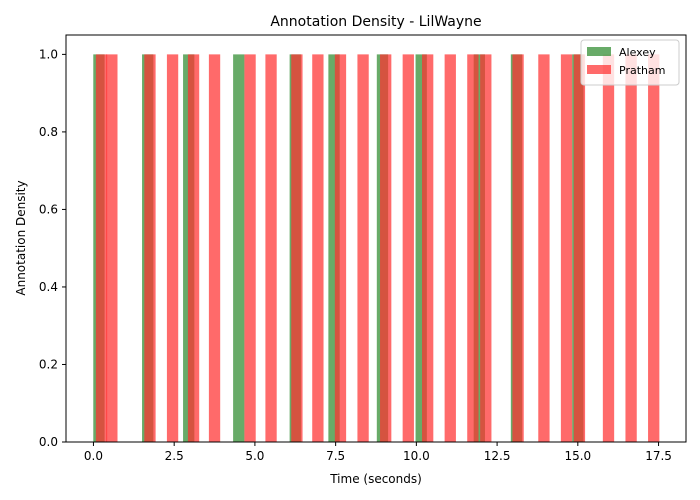 The height and width of the screenshot is (500, 700). I want to click on y-tick-label: 0.0, so click(48, 442).